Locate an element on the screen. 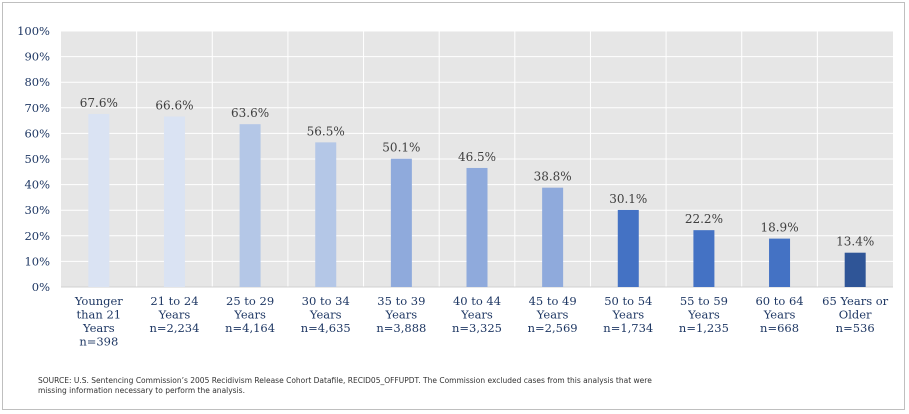 The image size is (909, 414). x-tick-label: 60 to 64 Years n=668 is located at coordinates (779, 314).